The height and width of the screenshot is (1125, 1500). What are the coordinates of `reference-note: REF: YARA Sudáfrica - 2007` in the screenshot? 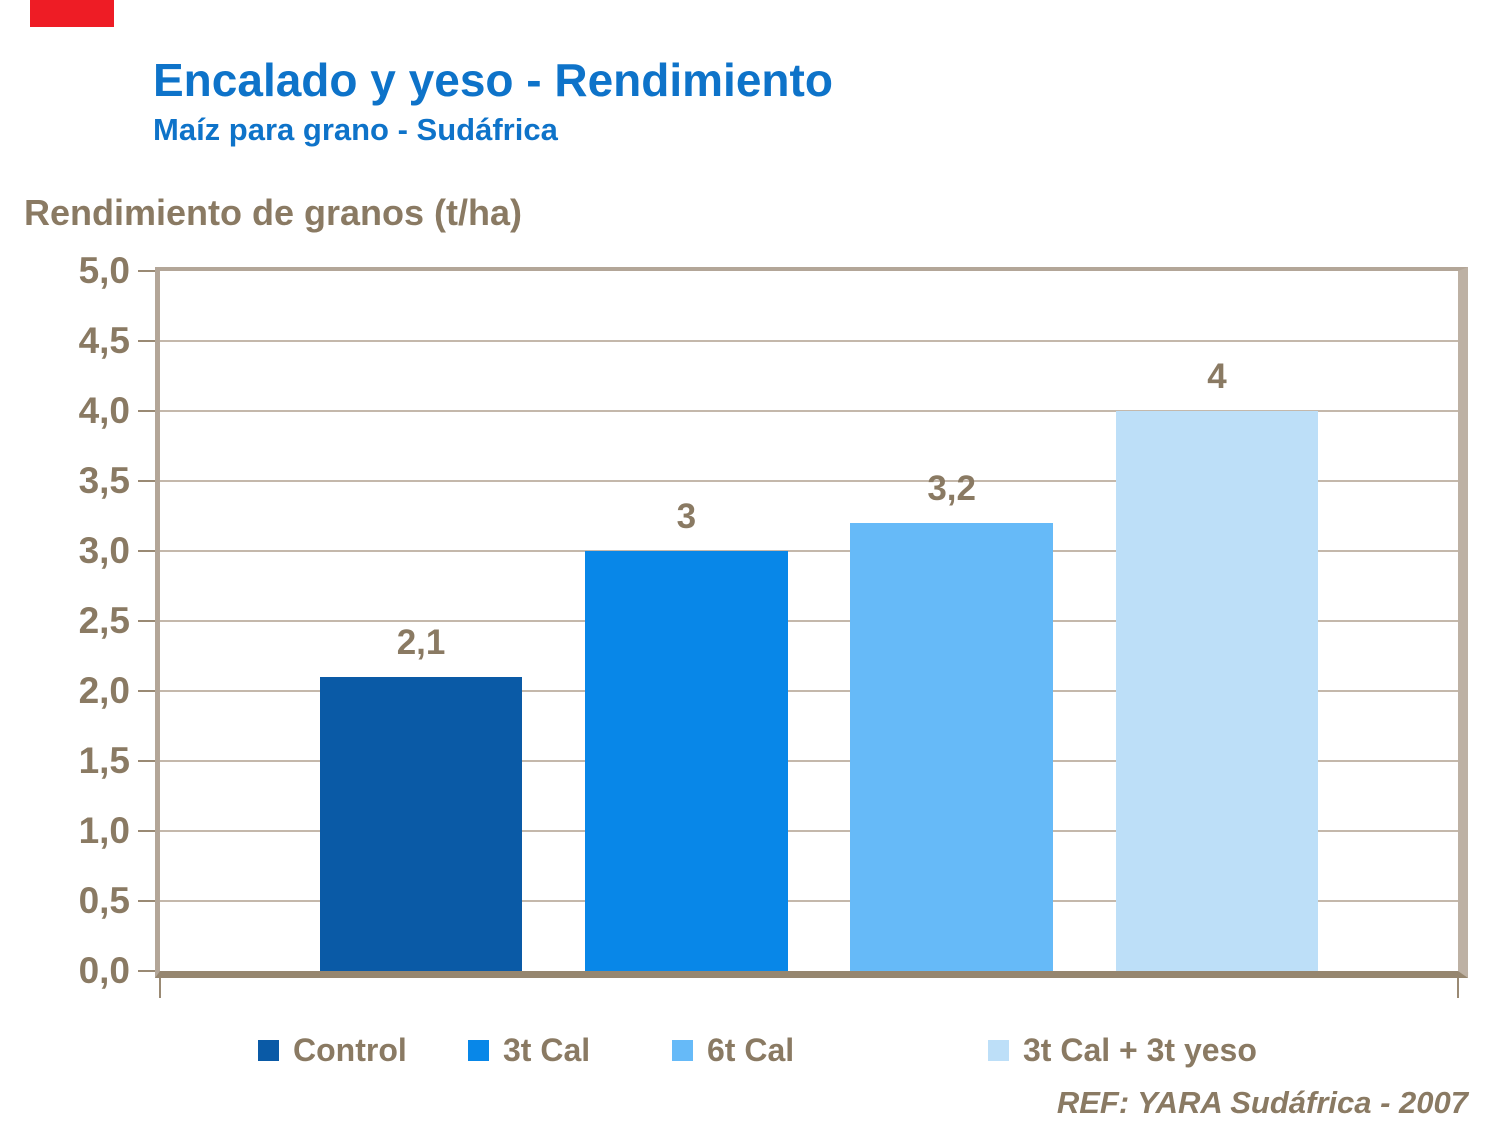 It's located at (1262, 1102).